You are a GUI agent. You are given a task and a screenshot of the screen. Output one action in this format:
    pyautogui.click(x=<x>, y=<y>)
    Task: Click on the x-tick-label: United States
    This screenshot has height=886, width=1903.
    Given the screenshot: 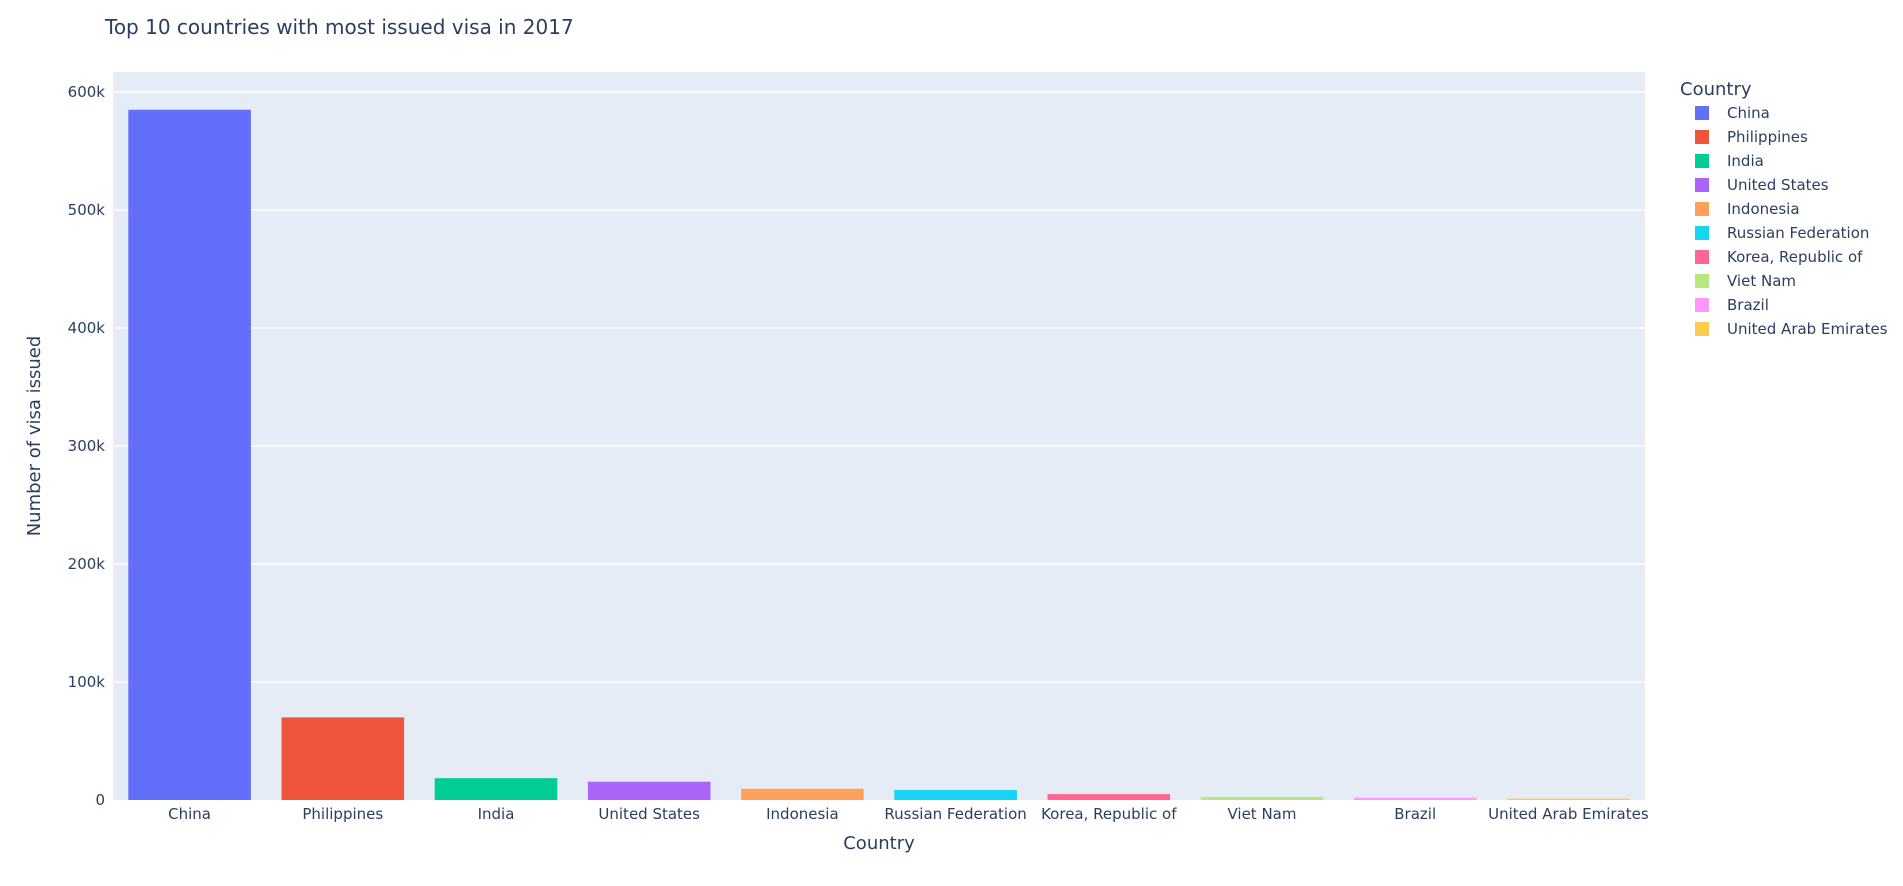 What is the action you would take?
    pyautogui.click(x=649, y=814)
    